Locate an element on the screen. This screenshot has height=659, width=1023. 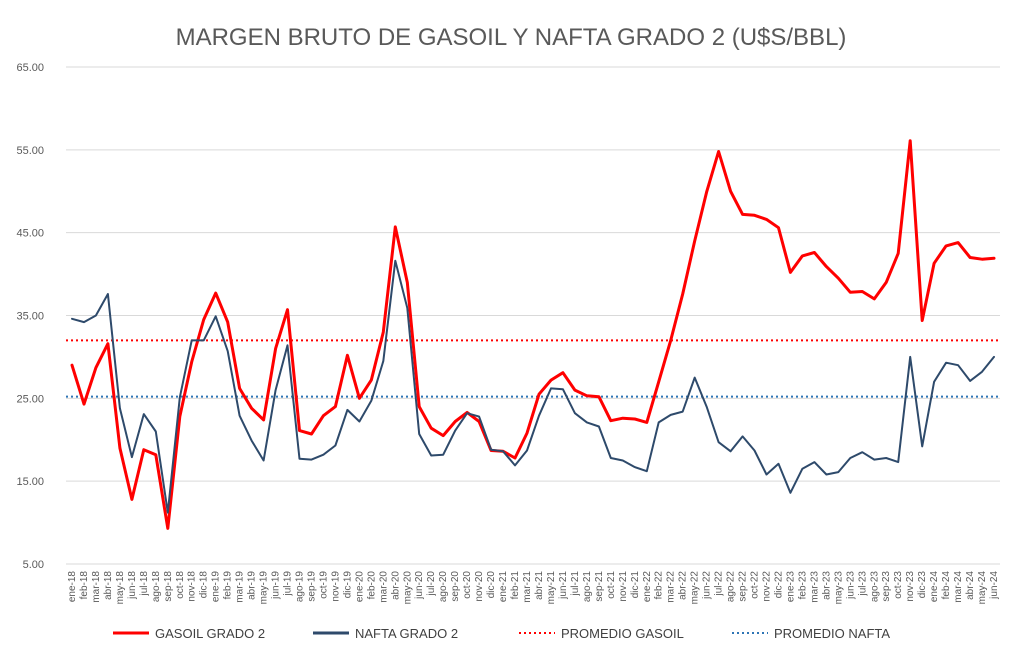
x-tick-label: feb-20 is located at coordinates (371, 585).